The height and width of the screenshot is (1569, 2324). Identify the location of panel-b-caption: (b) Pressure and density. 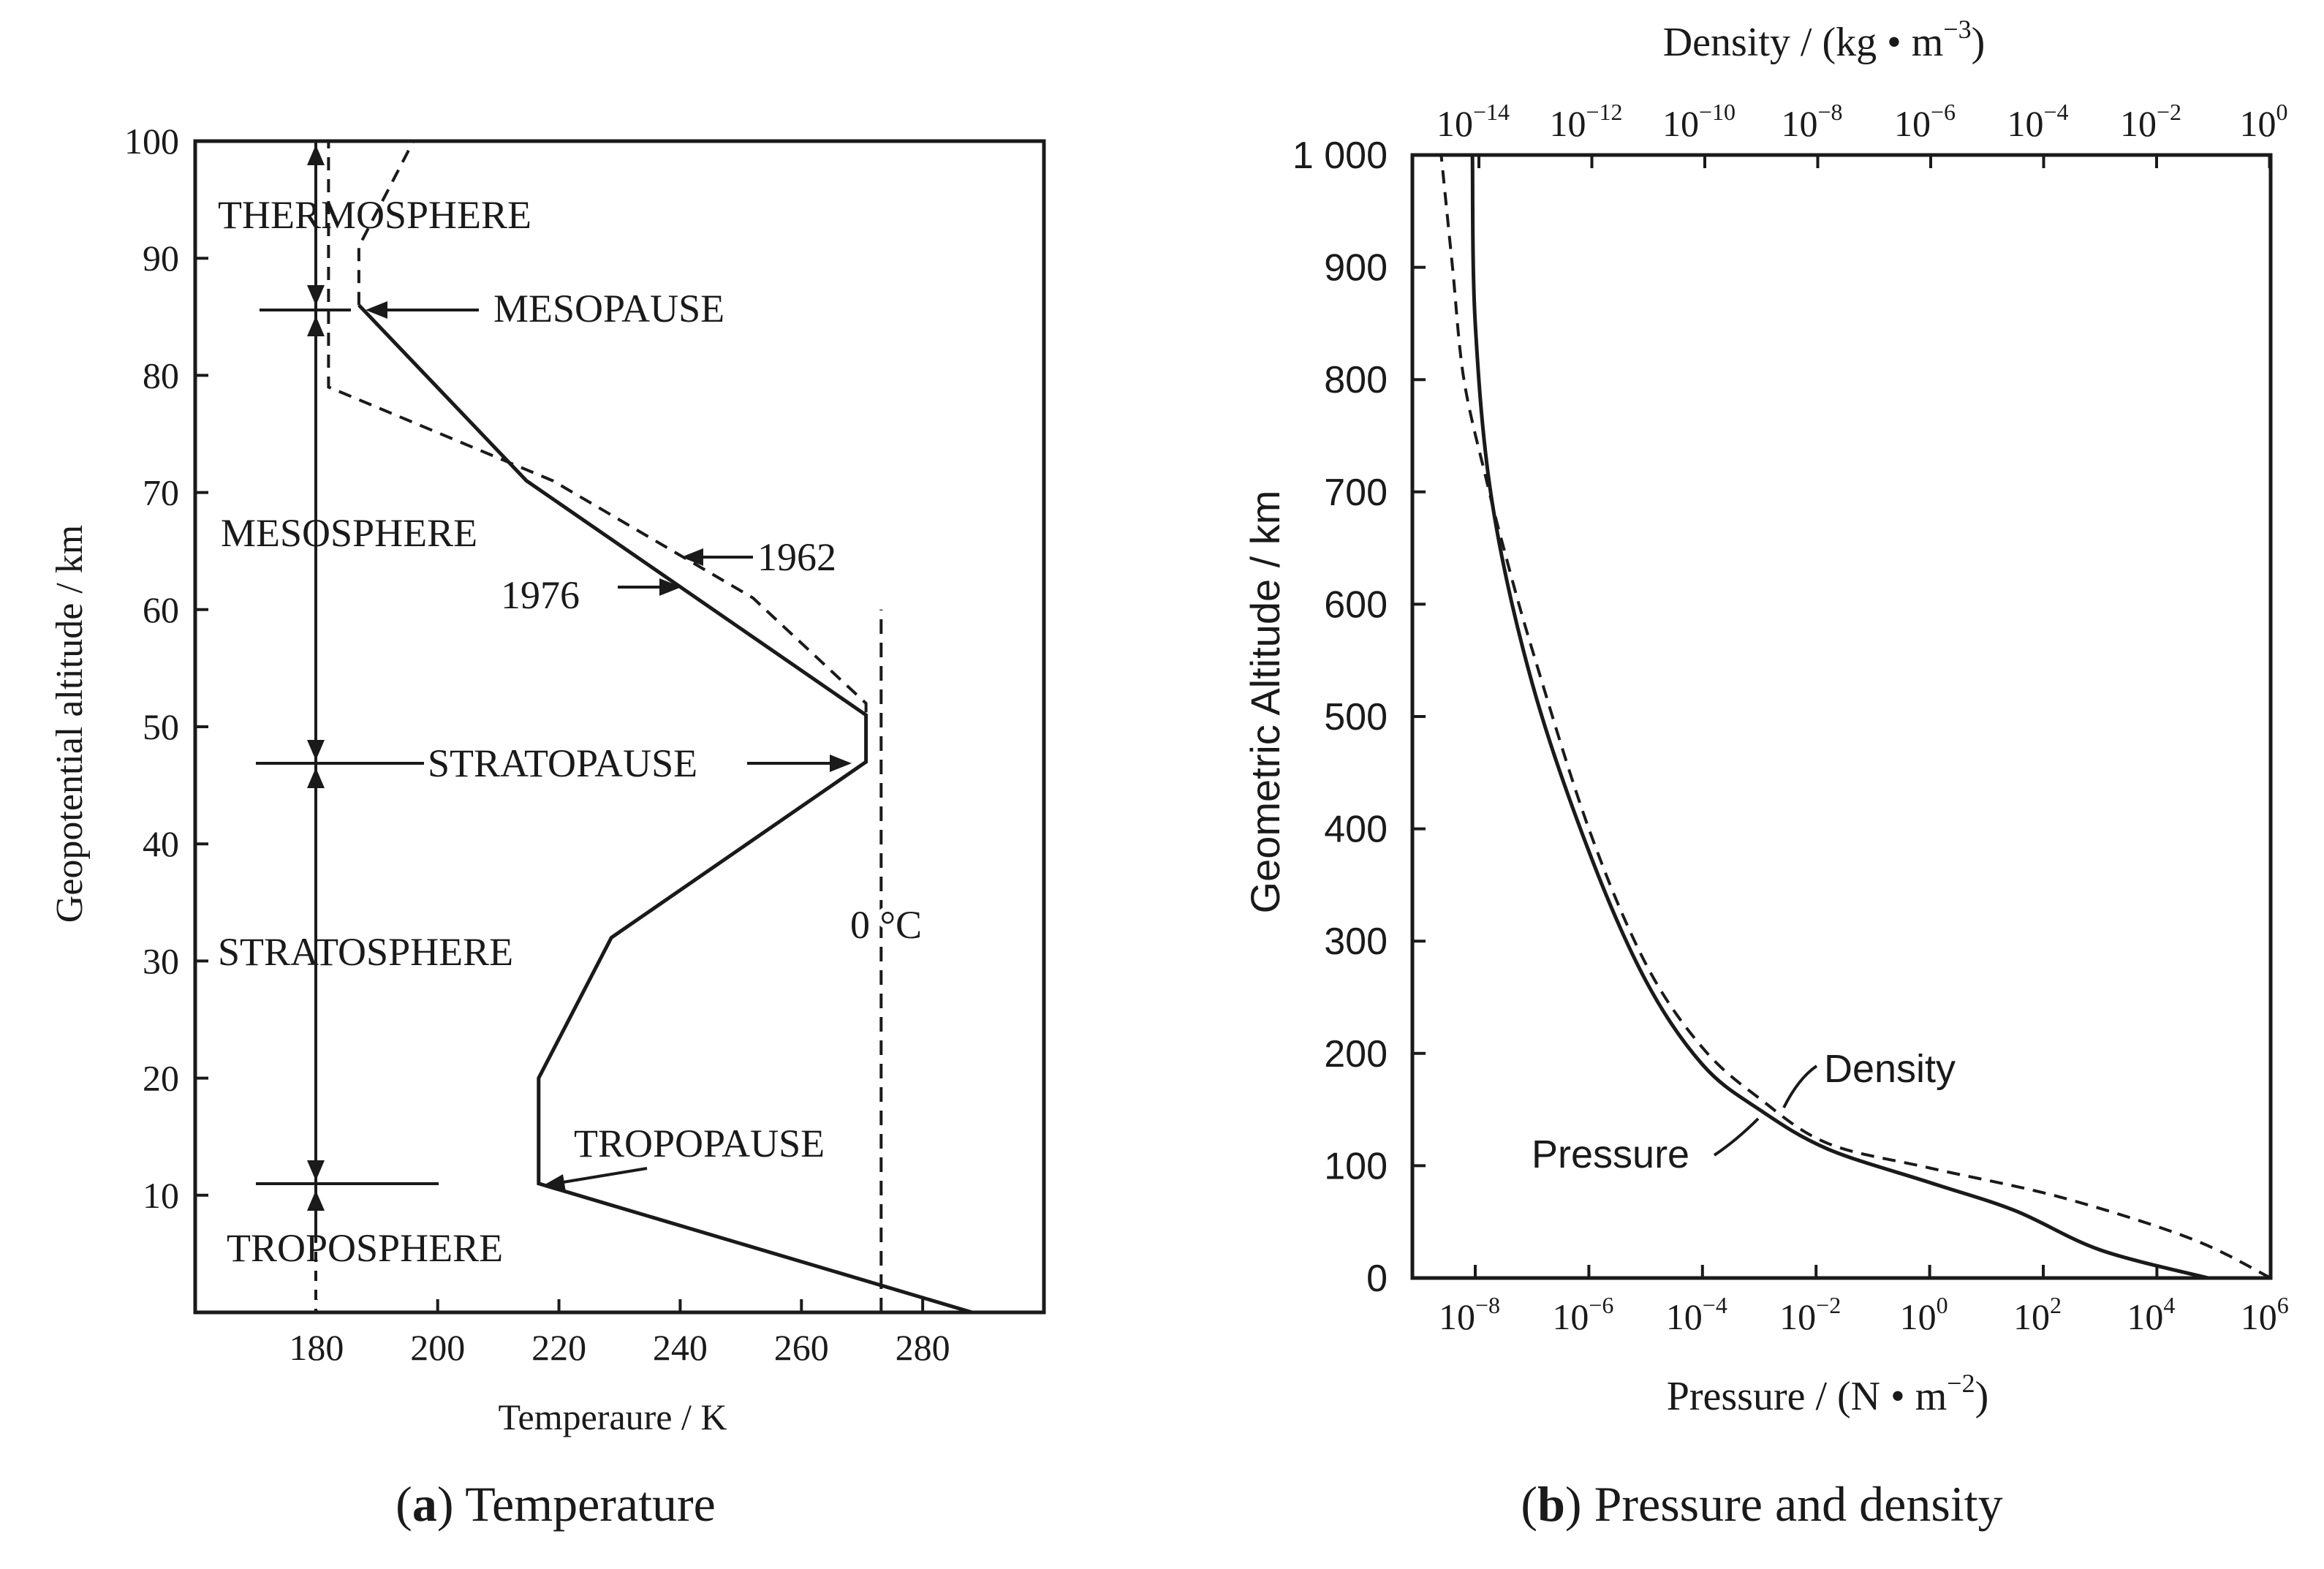
(1761, 1504).